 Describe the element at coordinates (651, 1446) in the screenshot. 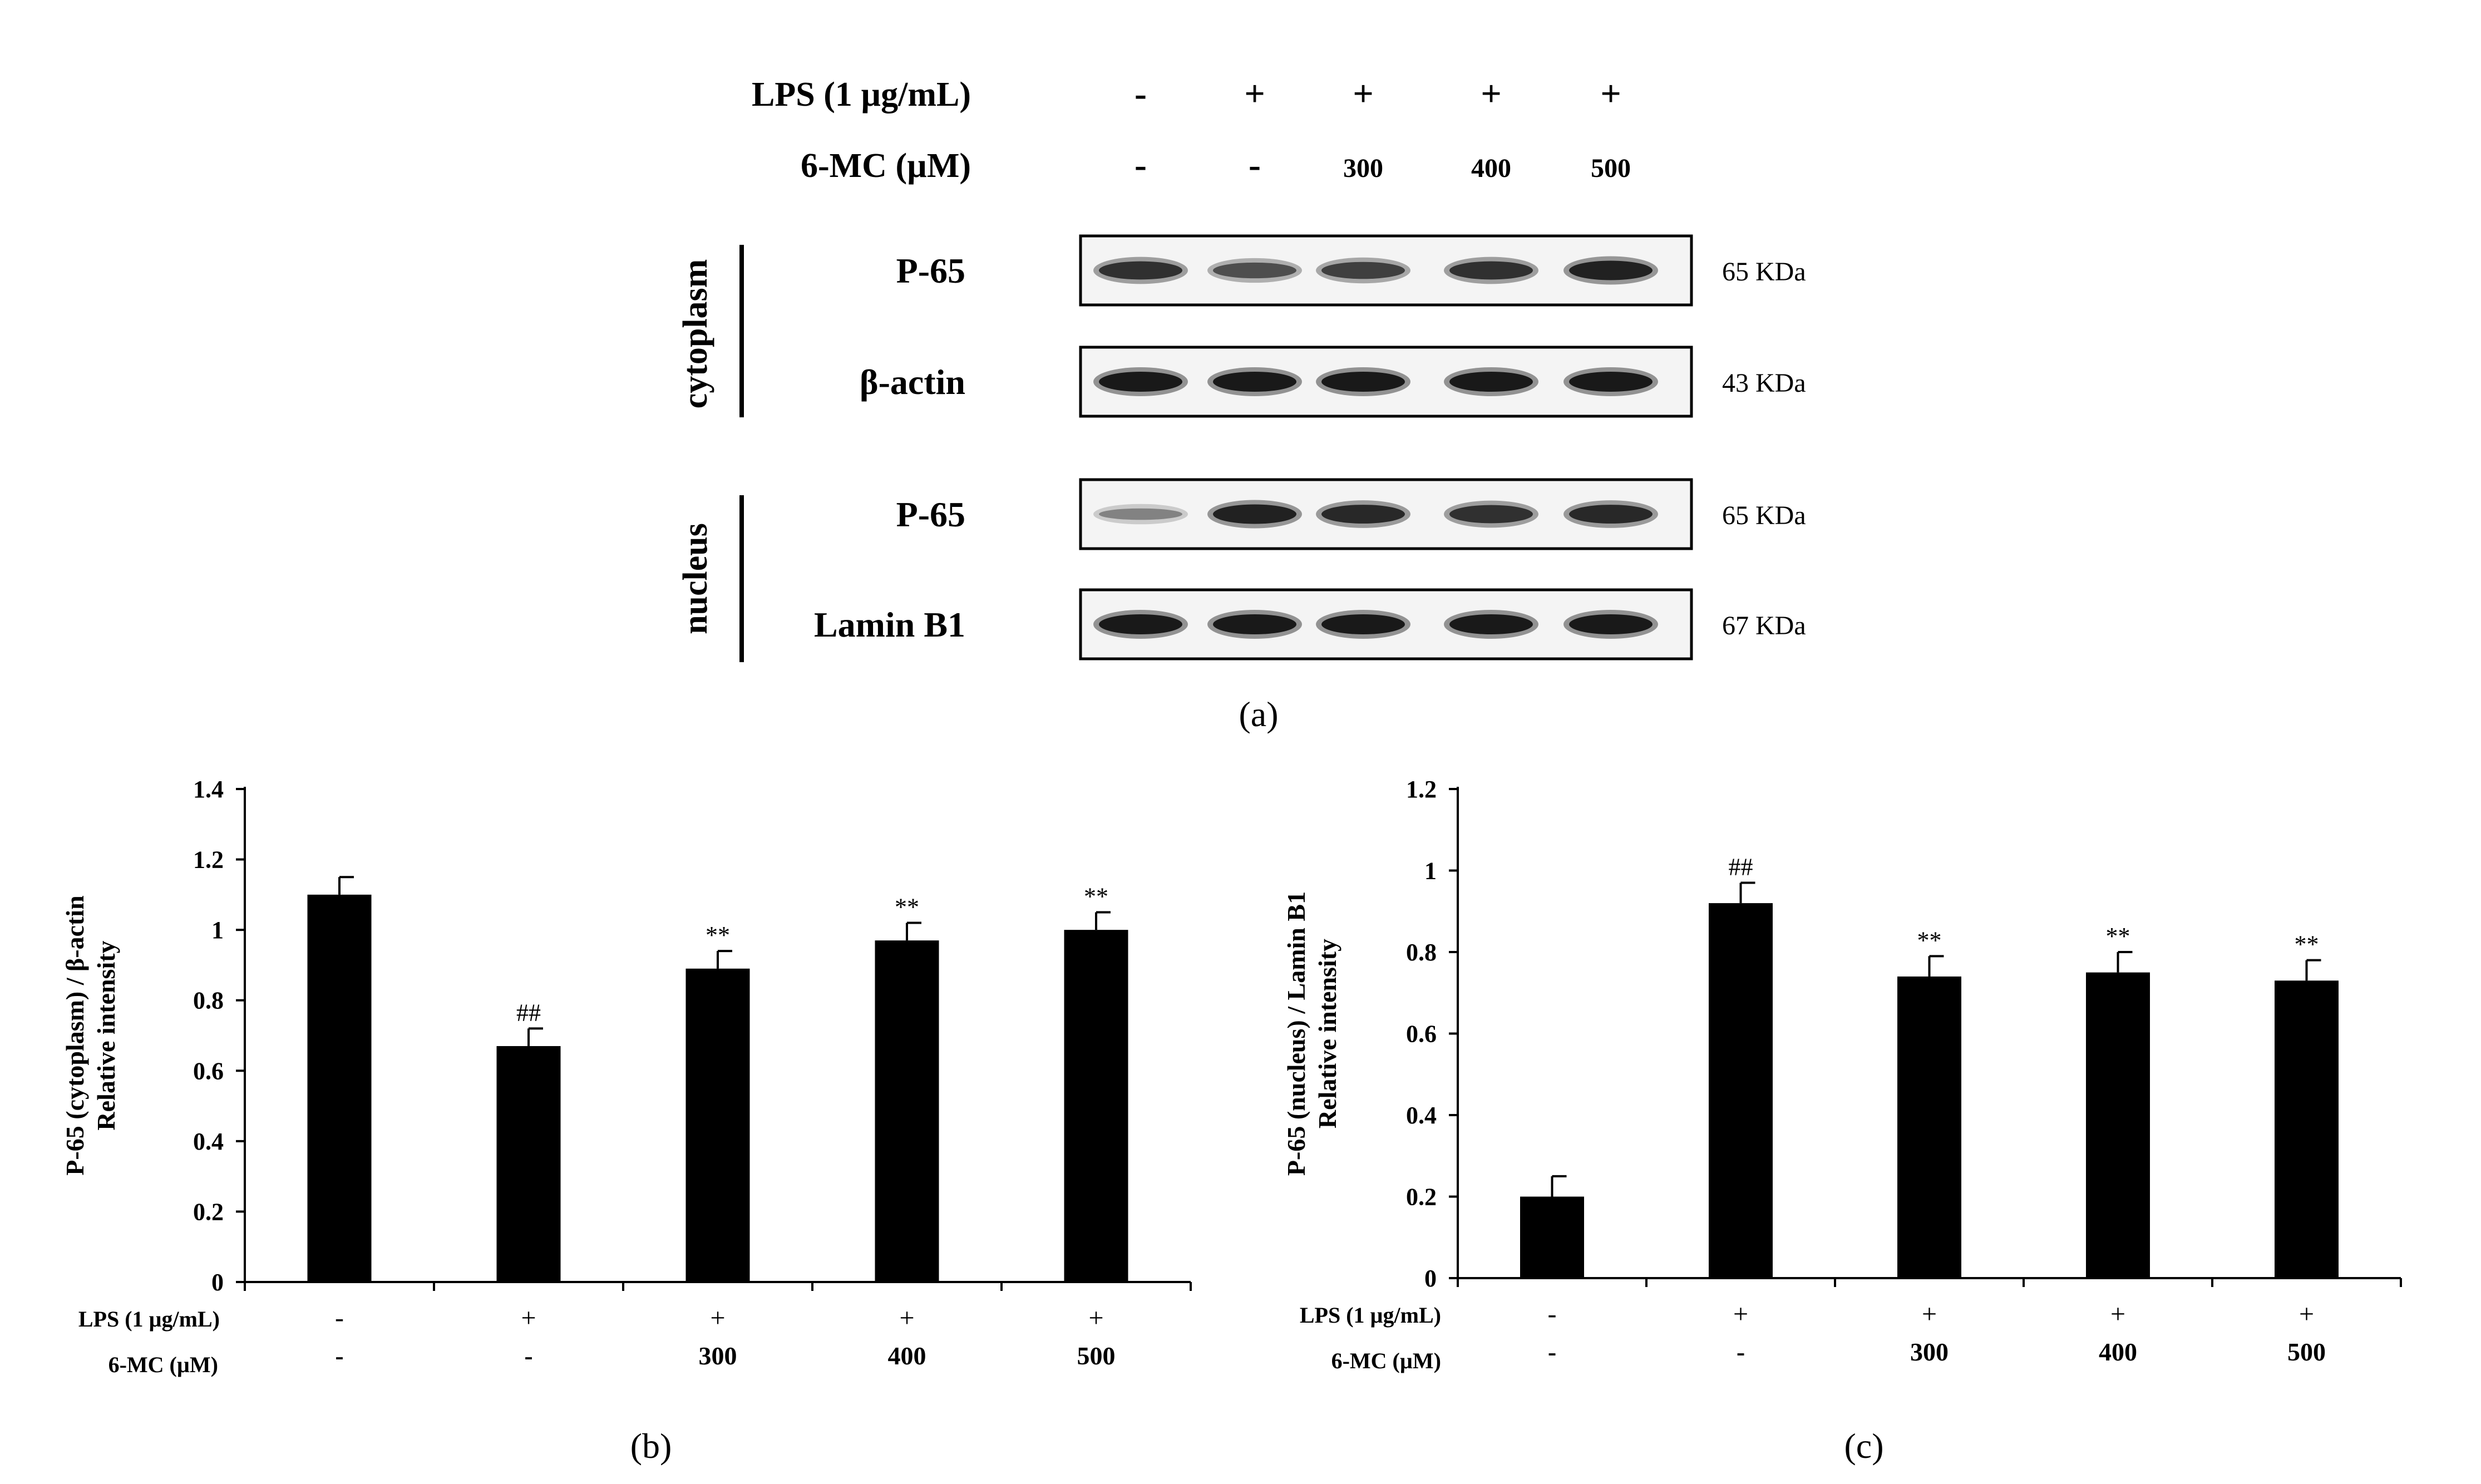

I see `panel-caption: (b)` at that location.